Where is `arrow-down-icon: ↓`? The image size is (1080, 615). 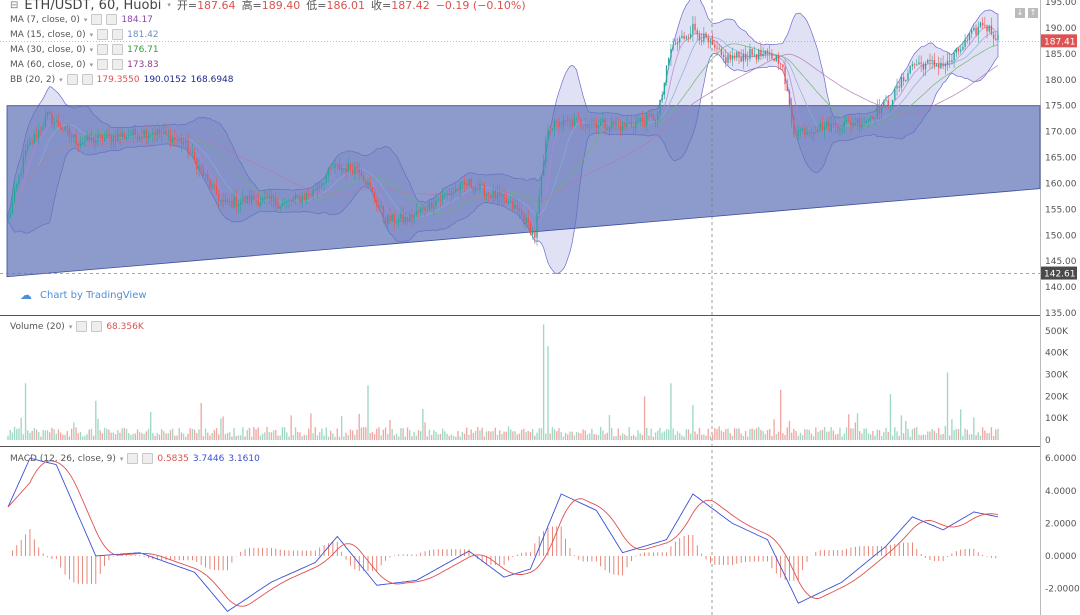
arrow-down-icon: ↓ is located at coordinates (1020, 13).